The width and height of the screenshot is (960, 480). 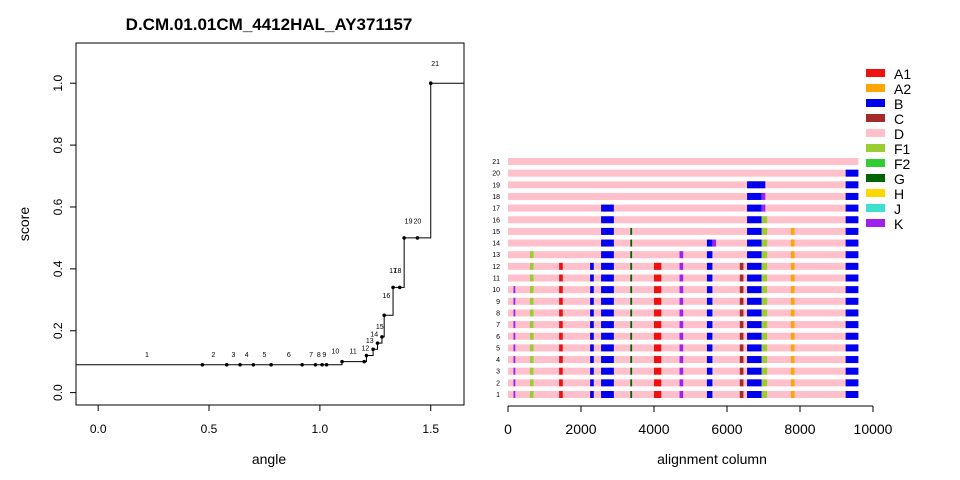 I want to click on point-label-5: 5, so click(x=265, y=355).